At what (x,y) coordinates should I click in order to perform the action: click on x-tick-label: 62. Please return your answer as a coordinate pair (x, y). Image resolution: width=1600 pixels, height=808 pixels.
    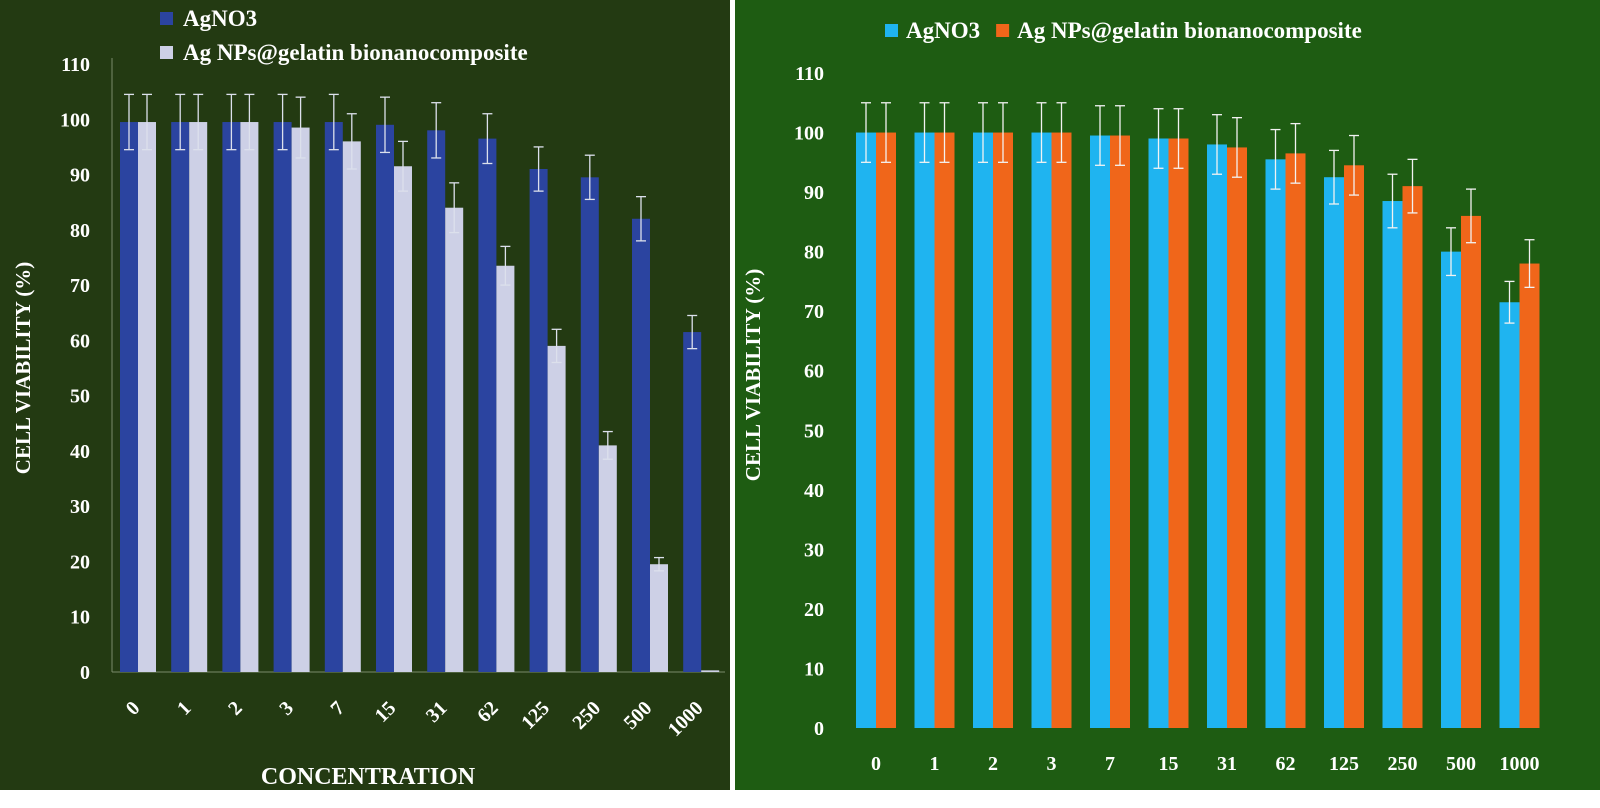
    Looking at the image, I should click on (1286, 764).